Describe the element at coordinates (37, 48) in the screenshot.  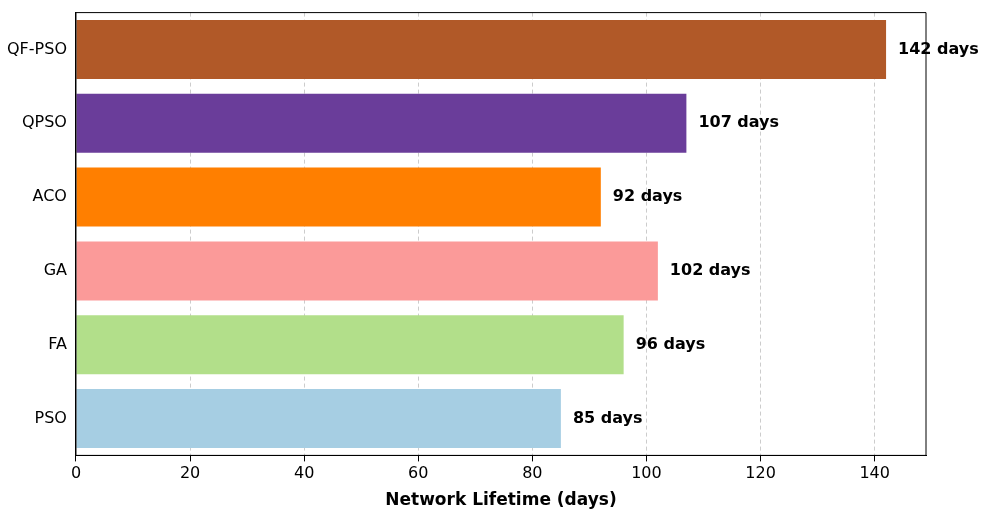
I see `y-tick-label: QF-PSO` at that location.